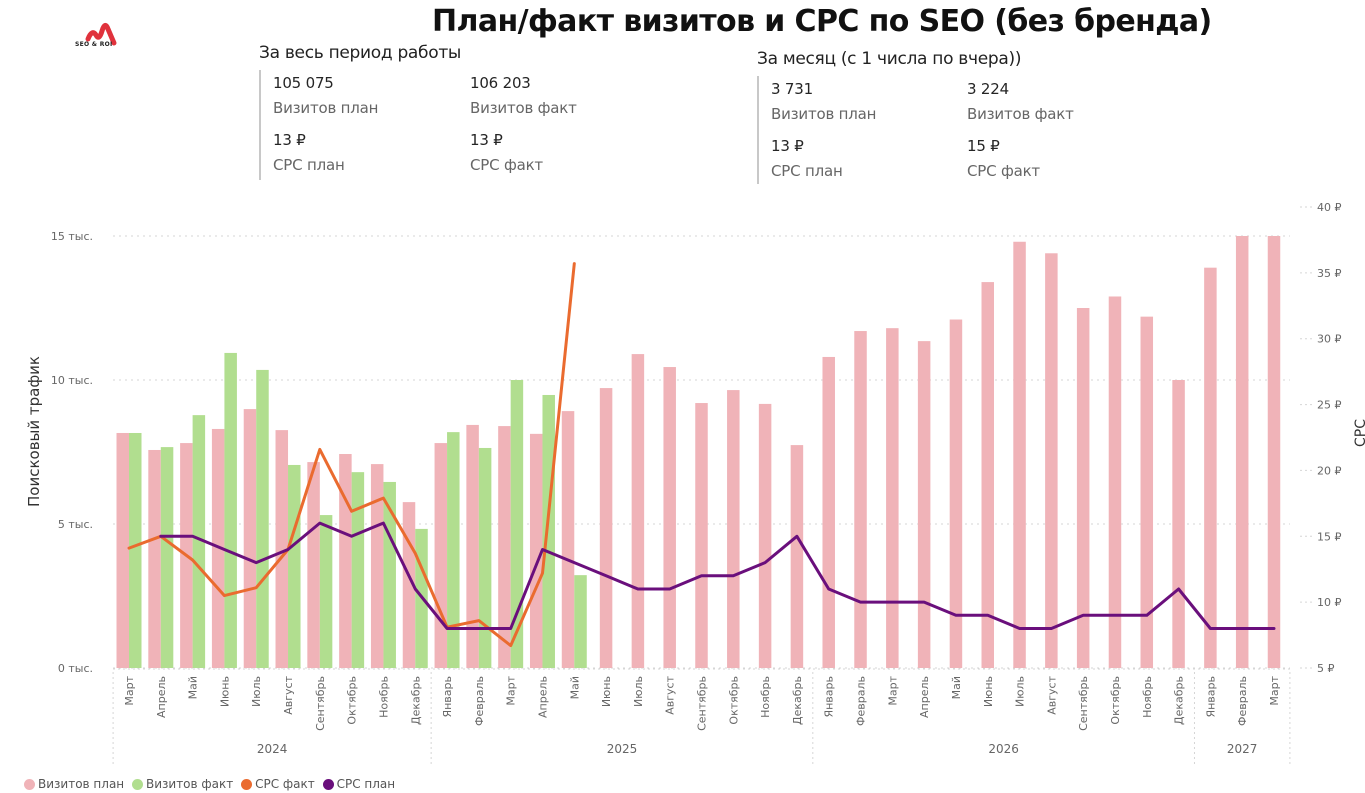  I want to click on x-tick-label: Июнь, so click(224, 691).